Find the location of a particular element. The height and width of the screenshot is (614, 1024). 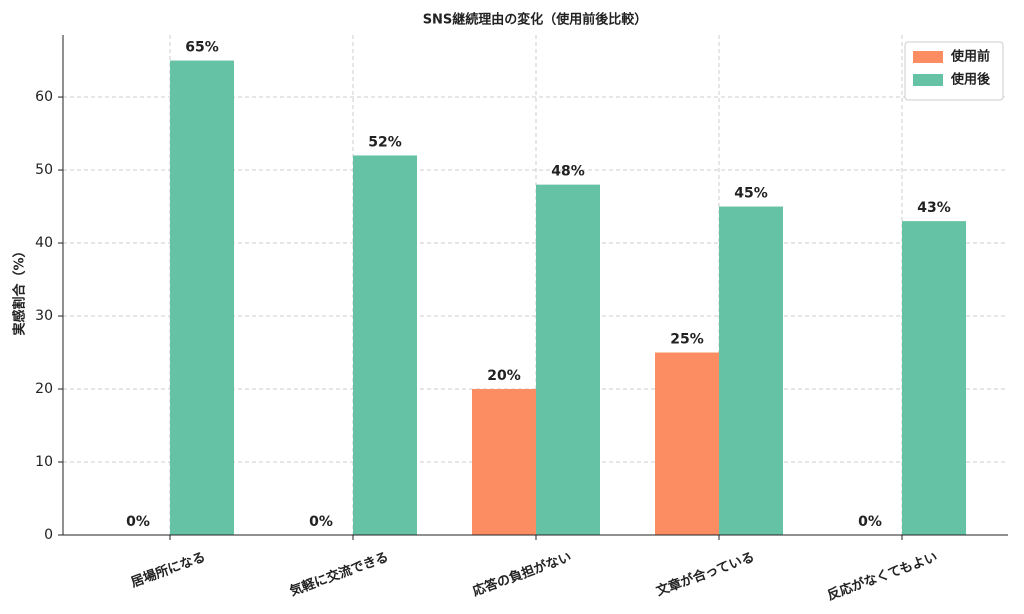

y-tick-label: 20 is located at coordinates (44, 389).